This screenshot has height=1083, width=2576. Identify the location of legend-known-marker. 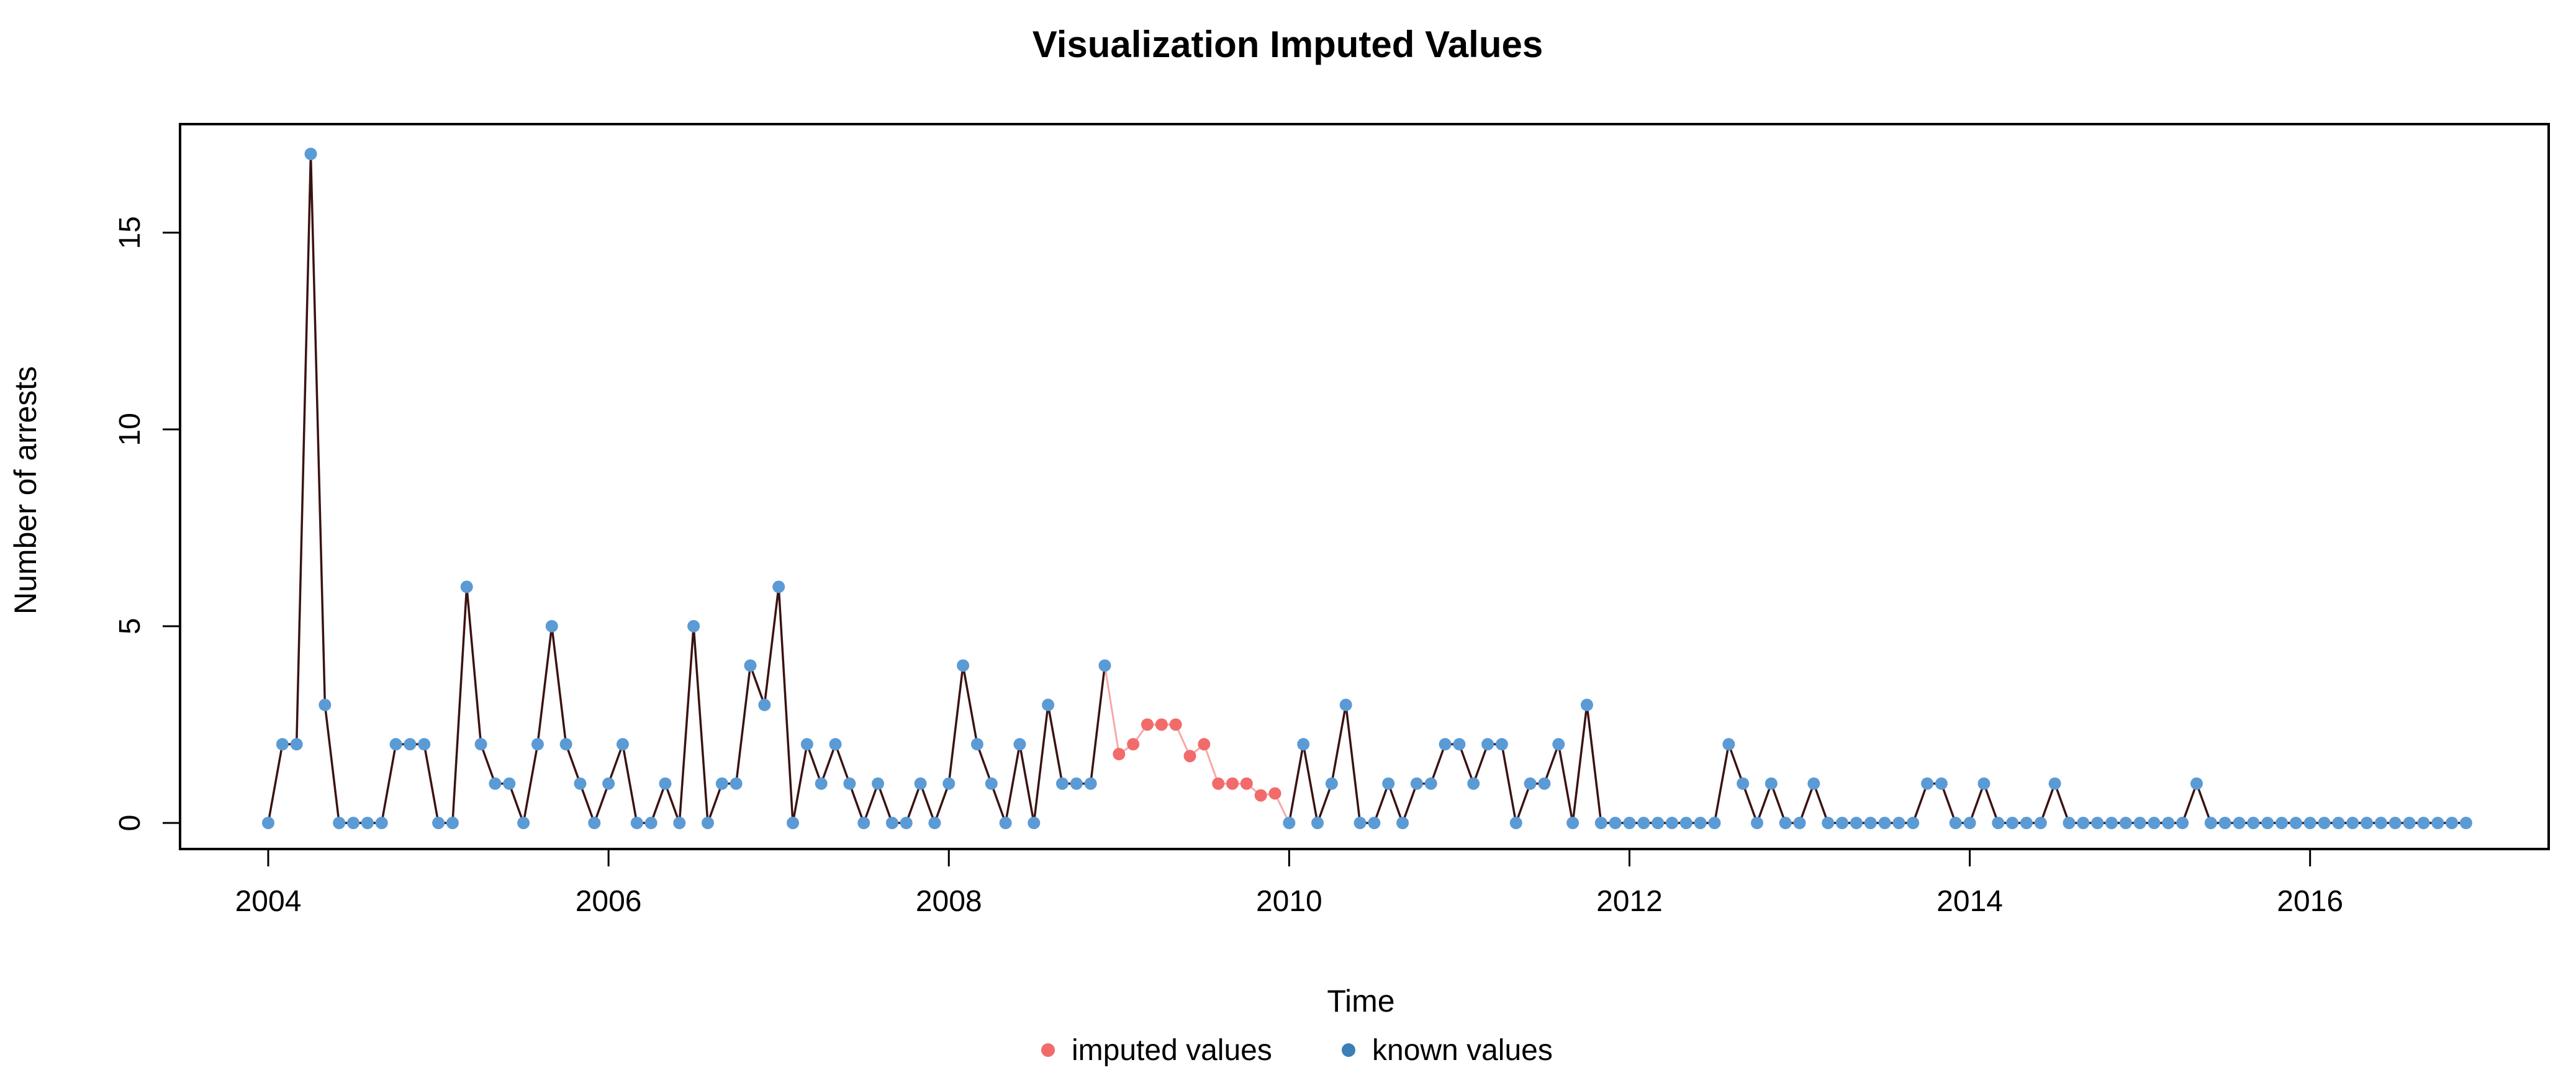
(1348, 1050).